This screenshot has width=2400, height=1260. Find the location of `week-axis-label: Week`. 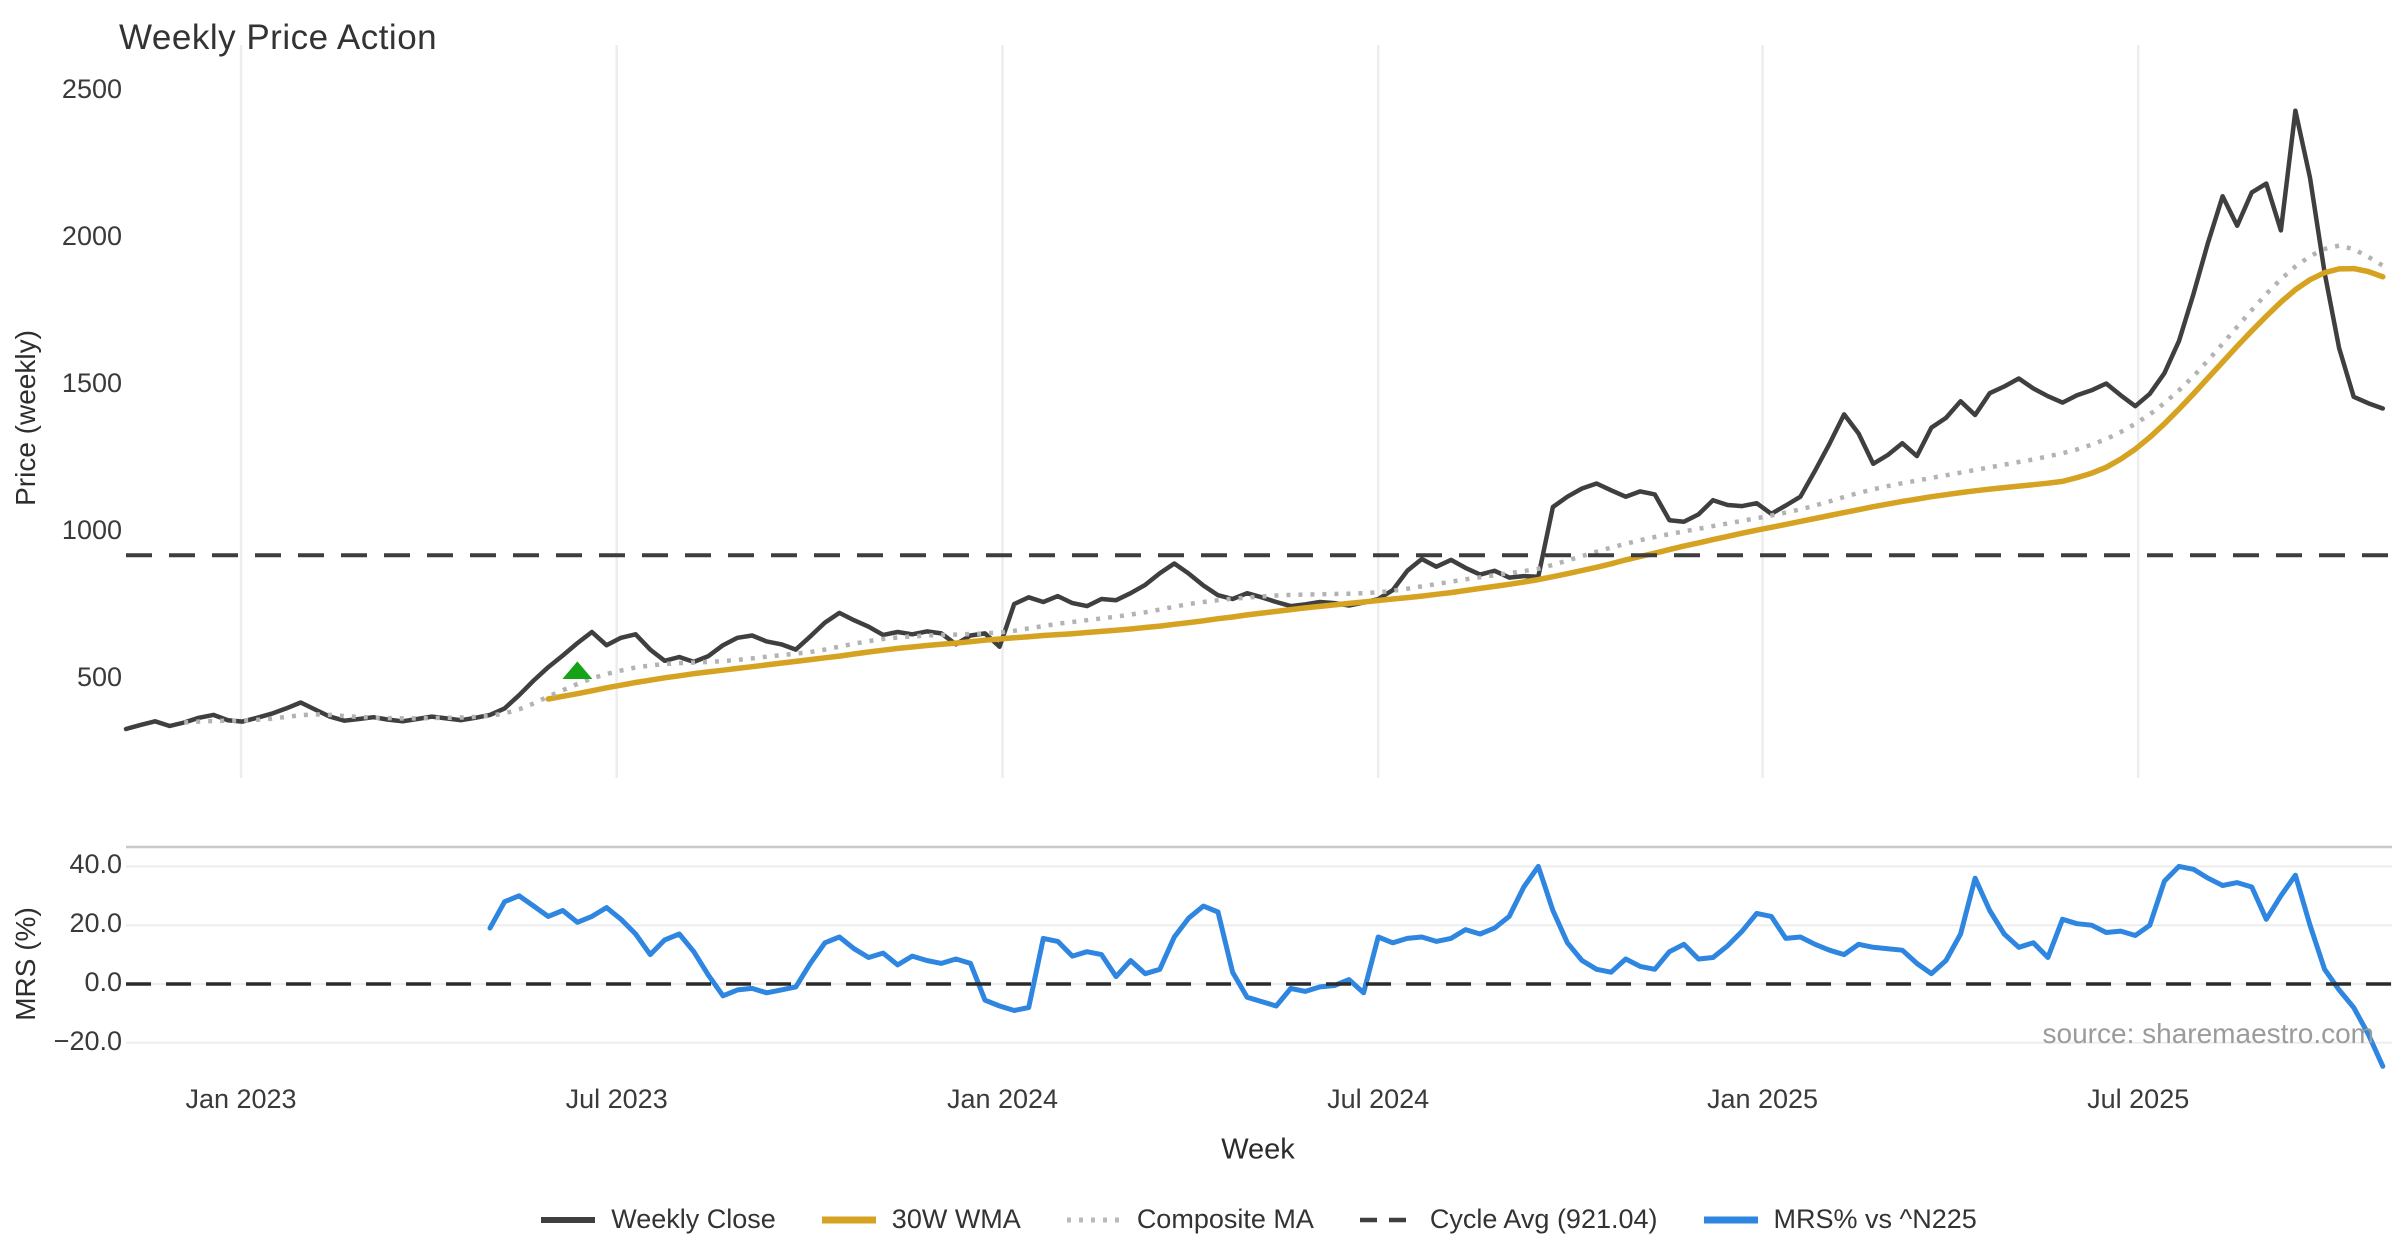

week-axis-label: Week is located at coordinates (1258, 1149).